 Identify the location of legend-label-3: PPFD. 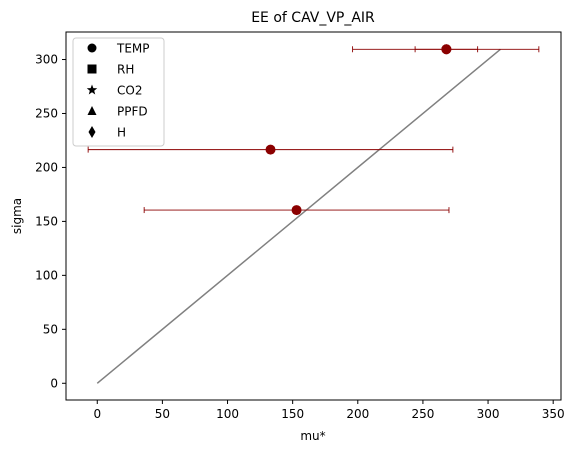
(132, 112).